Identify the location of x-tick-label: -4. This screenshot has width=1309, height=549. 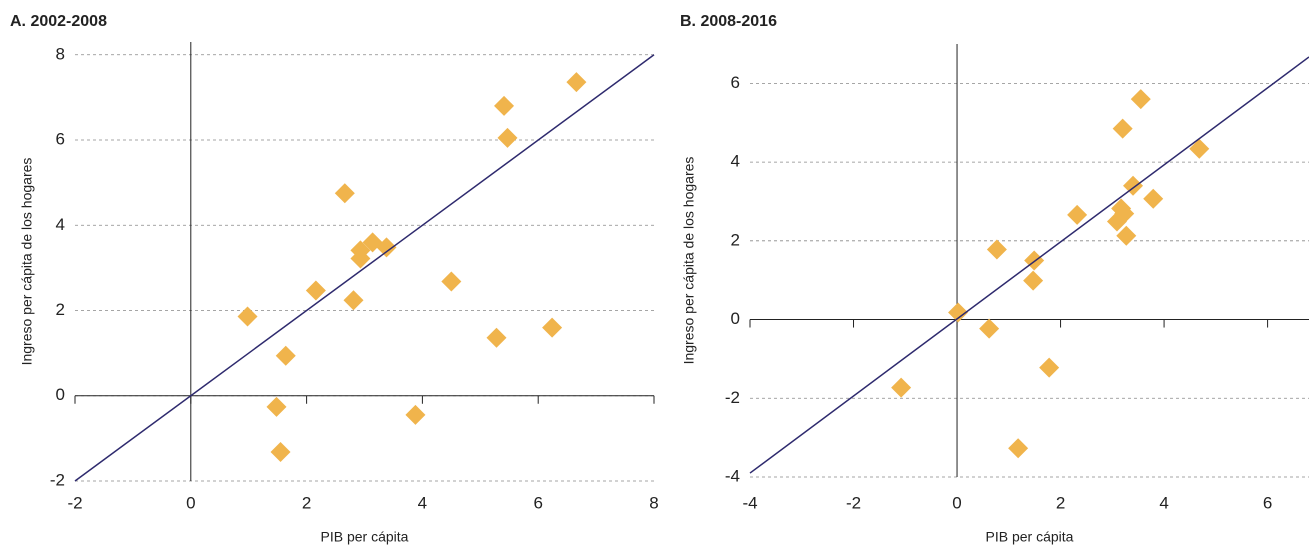
(749, 502).